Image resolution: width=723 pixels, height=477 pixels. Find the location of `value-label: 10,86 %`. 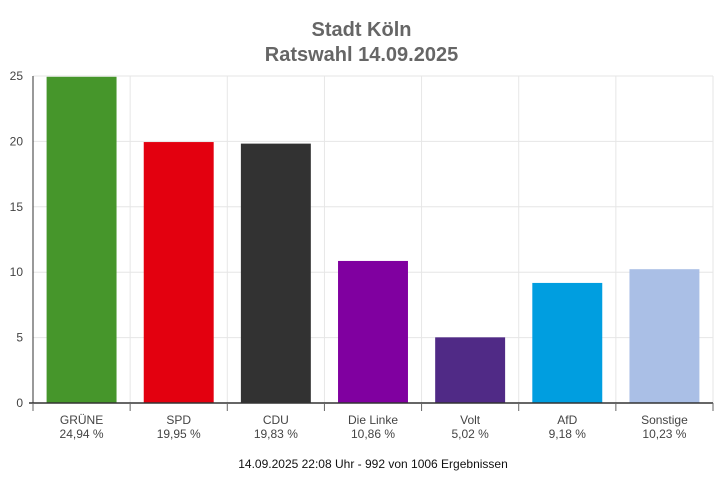

value-label: 10,86 % is located at coordinates (373, 434).